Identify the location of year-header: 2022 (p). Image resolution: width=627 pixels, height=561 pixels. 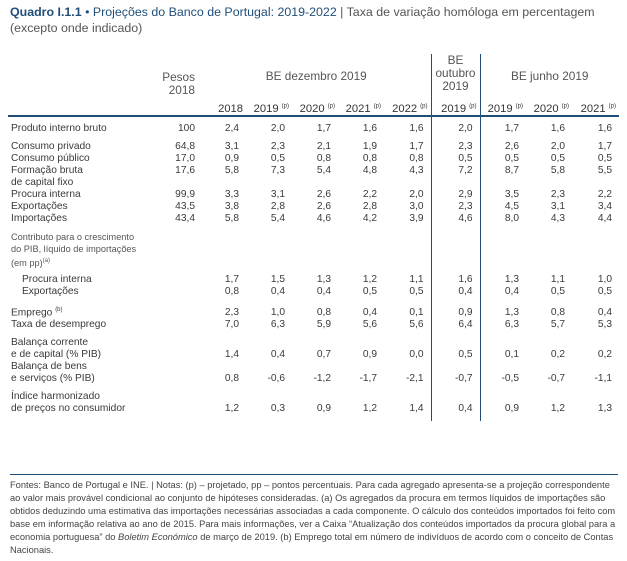
(408, 107).